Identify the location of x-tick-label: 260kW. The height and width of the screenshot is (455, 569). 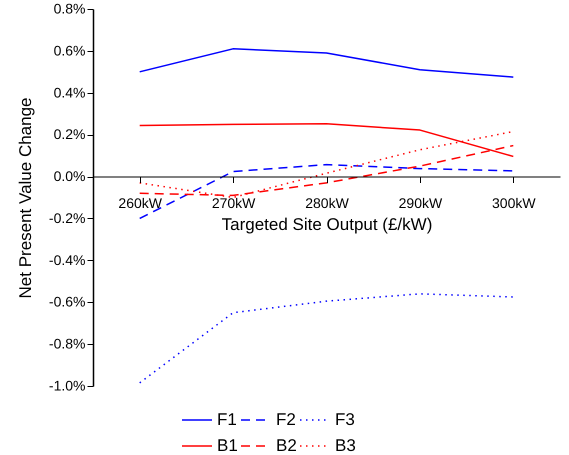
(140, 203).